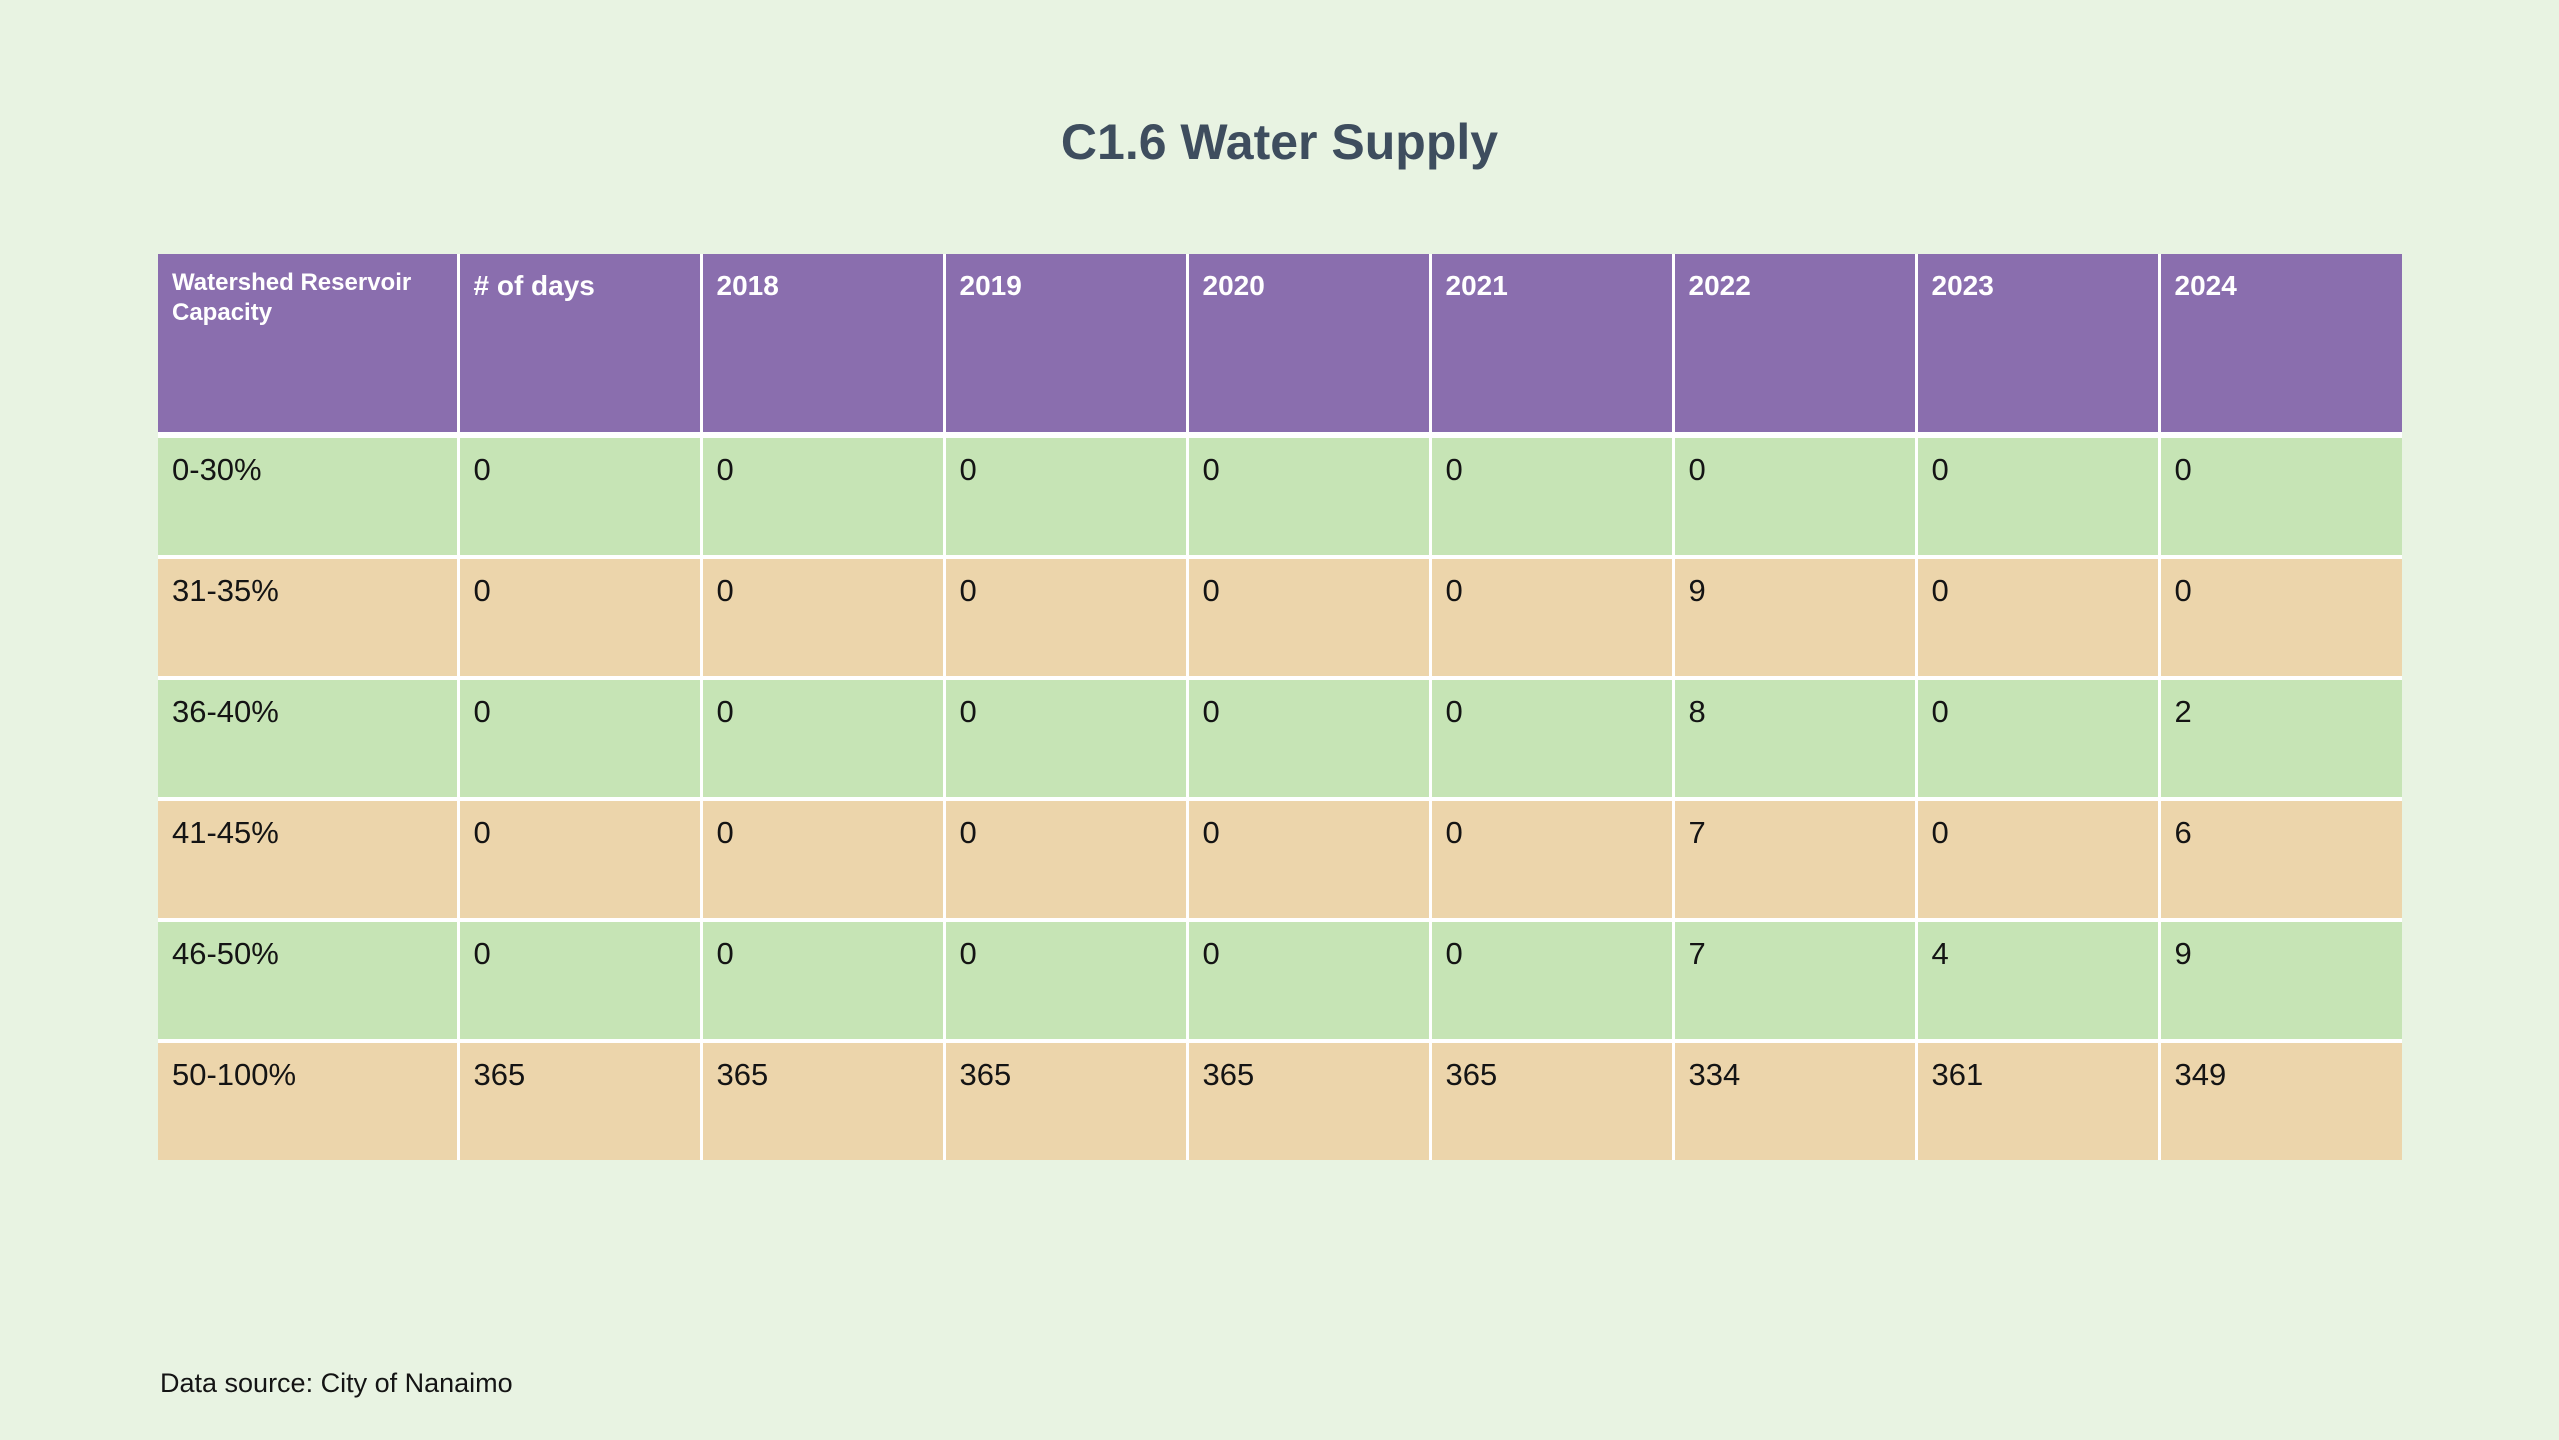  Describe the element at coordinates (309, 346) in the screenshot. I see `column-header-capacity: Watershed Reservoir Capacity` at that location.